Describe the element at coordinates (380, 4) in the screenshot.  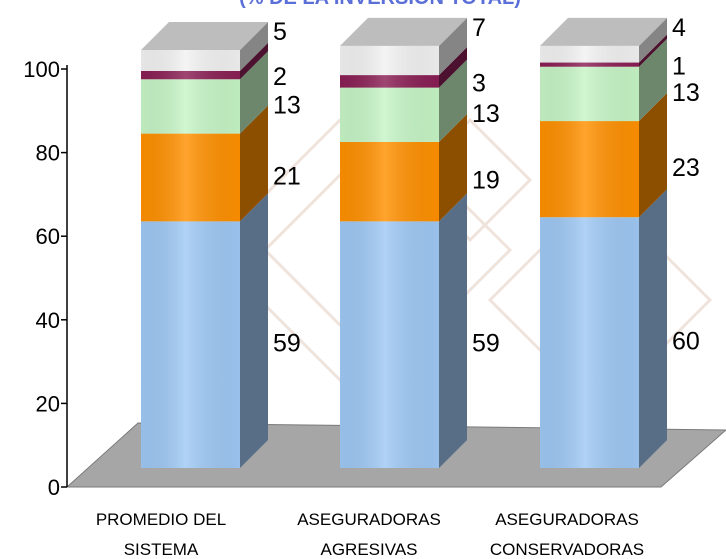
I see `chart-title: (% DE LA INVERSION TOTAL)` at that location.